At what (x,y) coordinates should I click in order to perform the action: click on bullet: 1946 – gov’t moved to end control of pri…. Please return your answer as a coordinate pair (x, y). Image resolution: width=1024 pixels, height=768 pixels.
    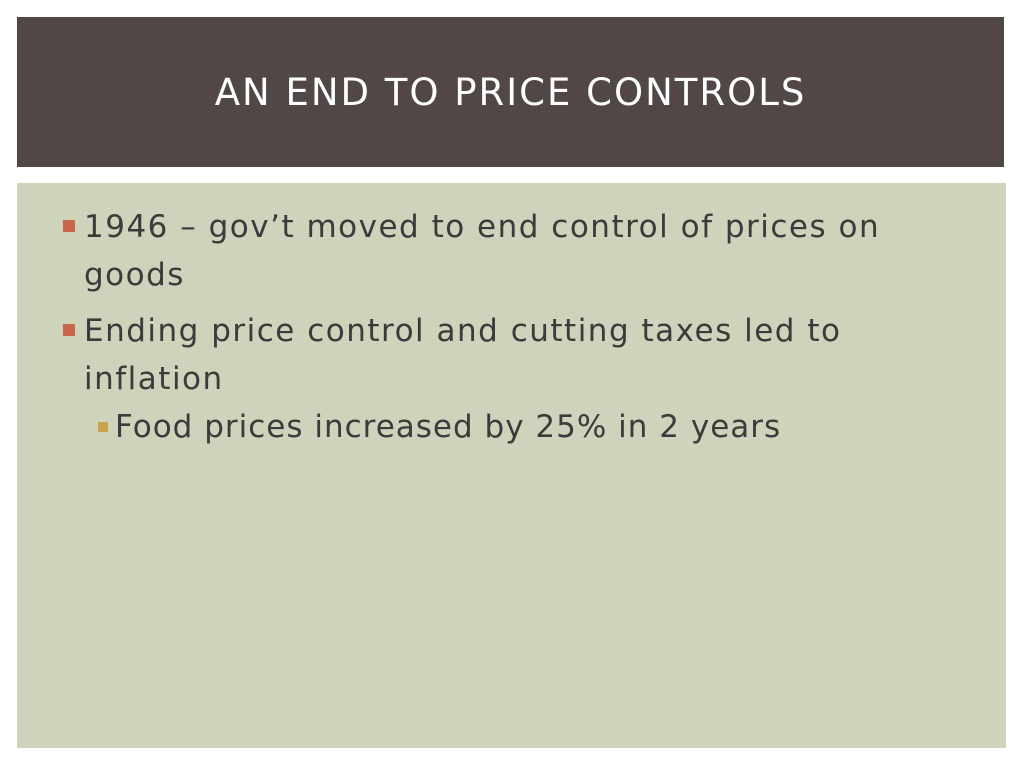
    Looking at the image, I should click on (503, 251).